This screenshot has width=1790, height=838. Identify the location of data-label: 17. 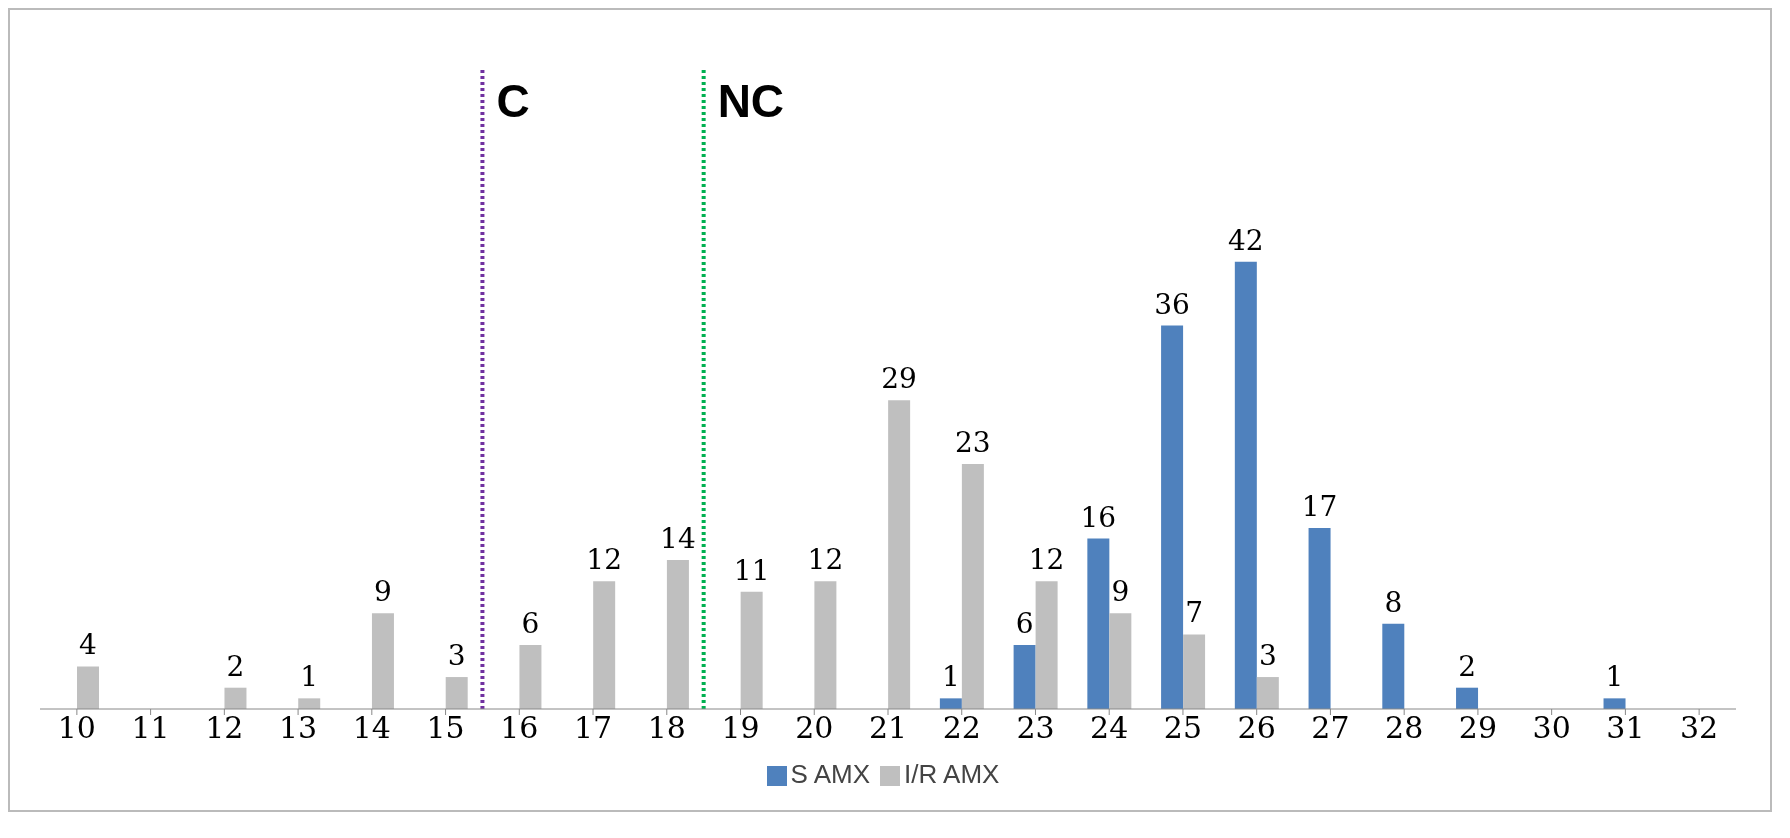
(1319, 506).